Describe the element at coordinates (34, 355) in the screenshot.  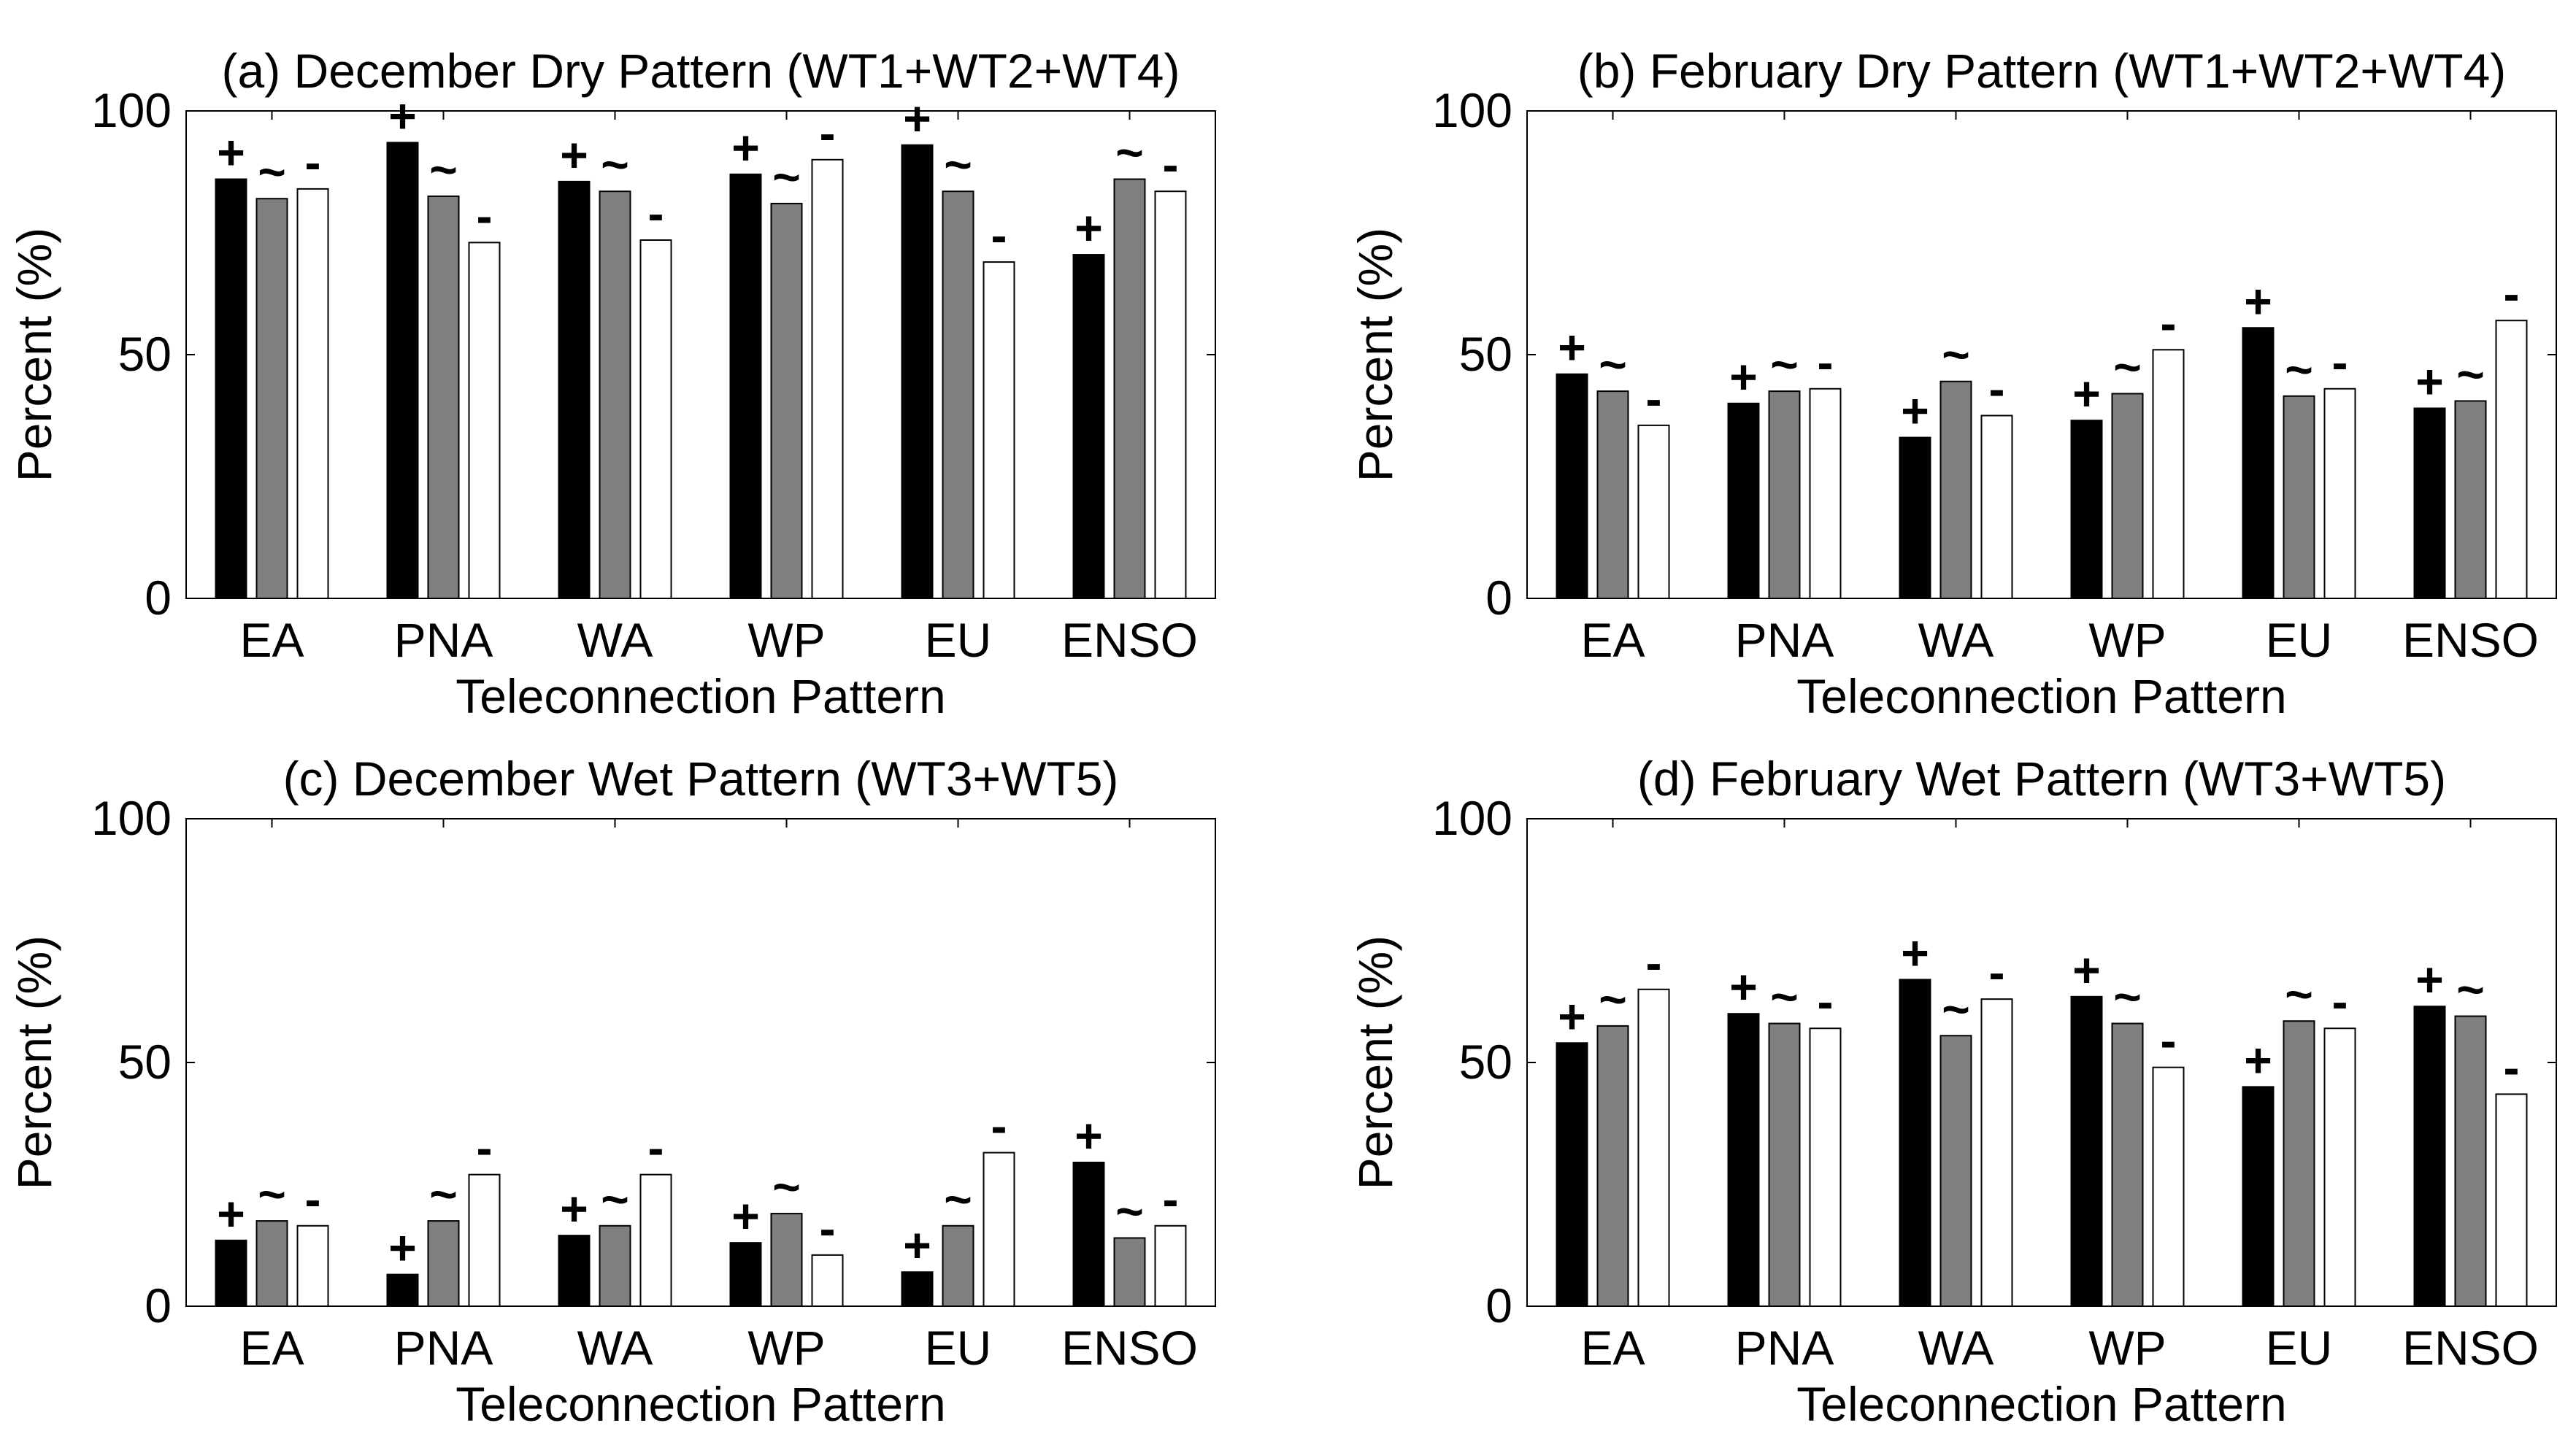
I see `y-axis-label: Percent (%)` at that location.